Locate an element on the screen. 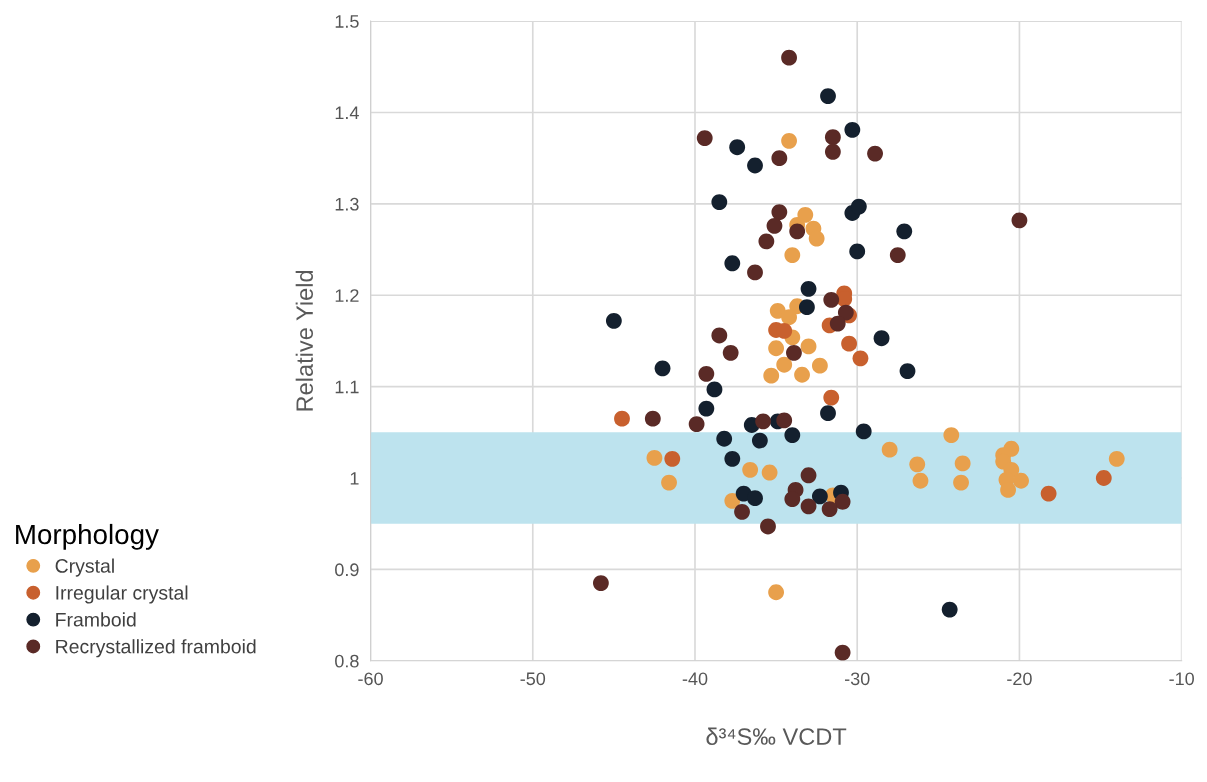  x-tick-label: -30 is located at coordinates (857, 679).